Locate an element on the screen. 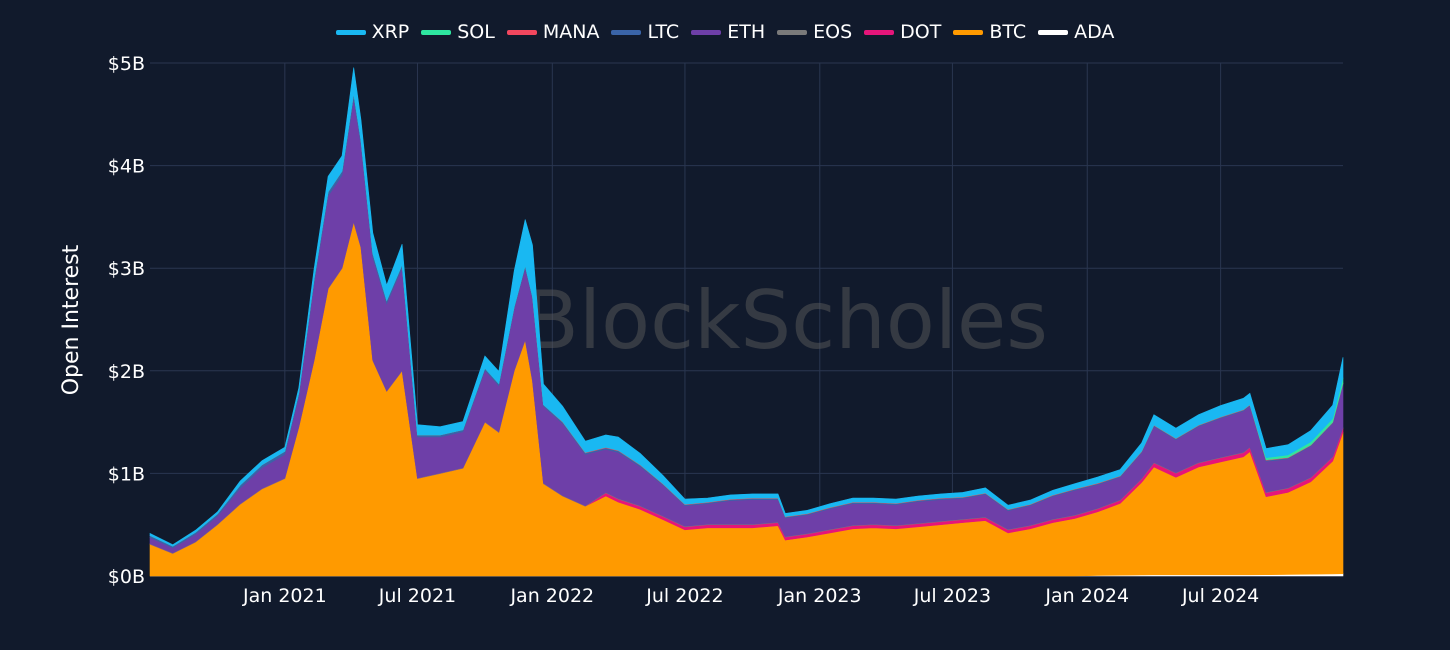  legend-label: DOT is located at coordinates (921, 32).